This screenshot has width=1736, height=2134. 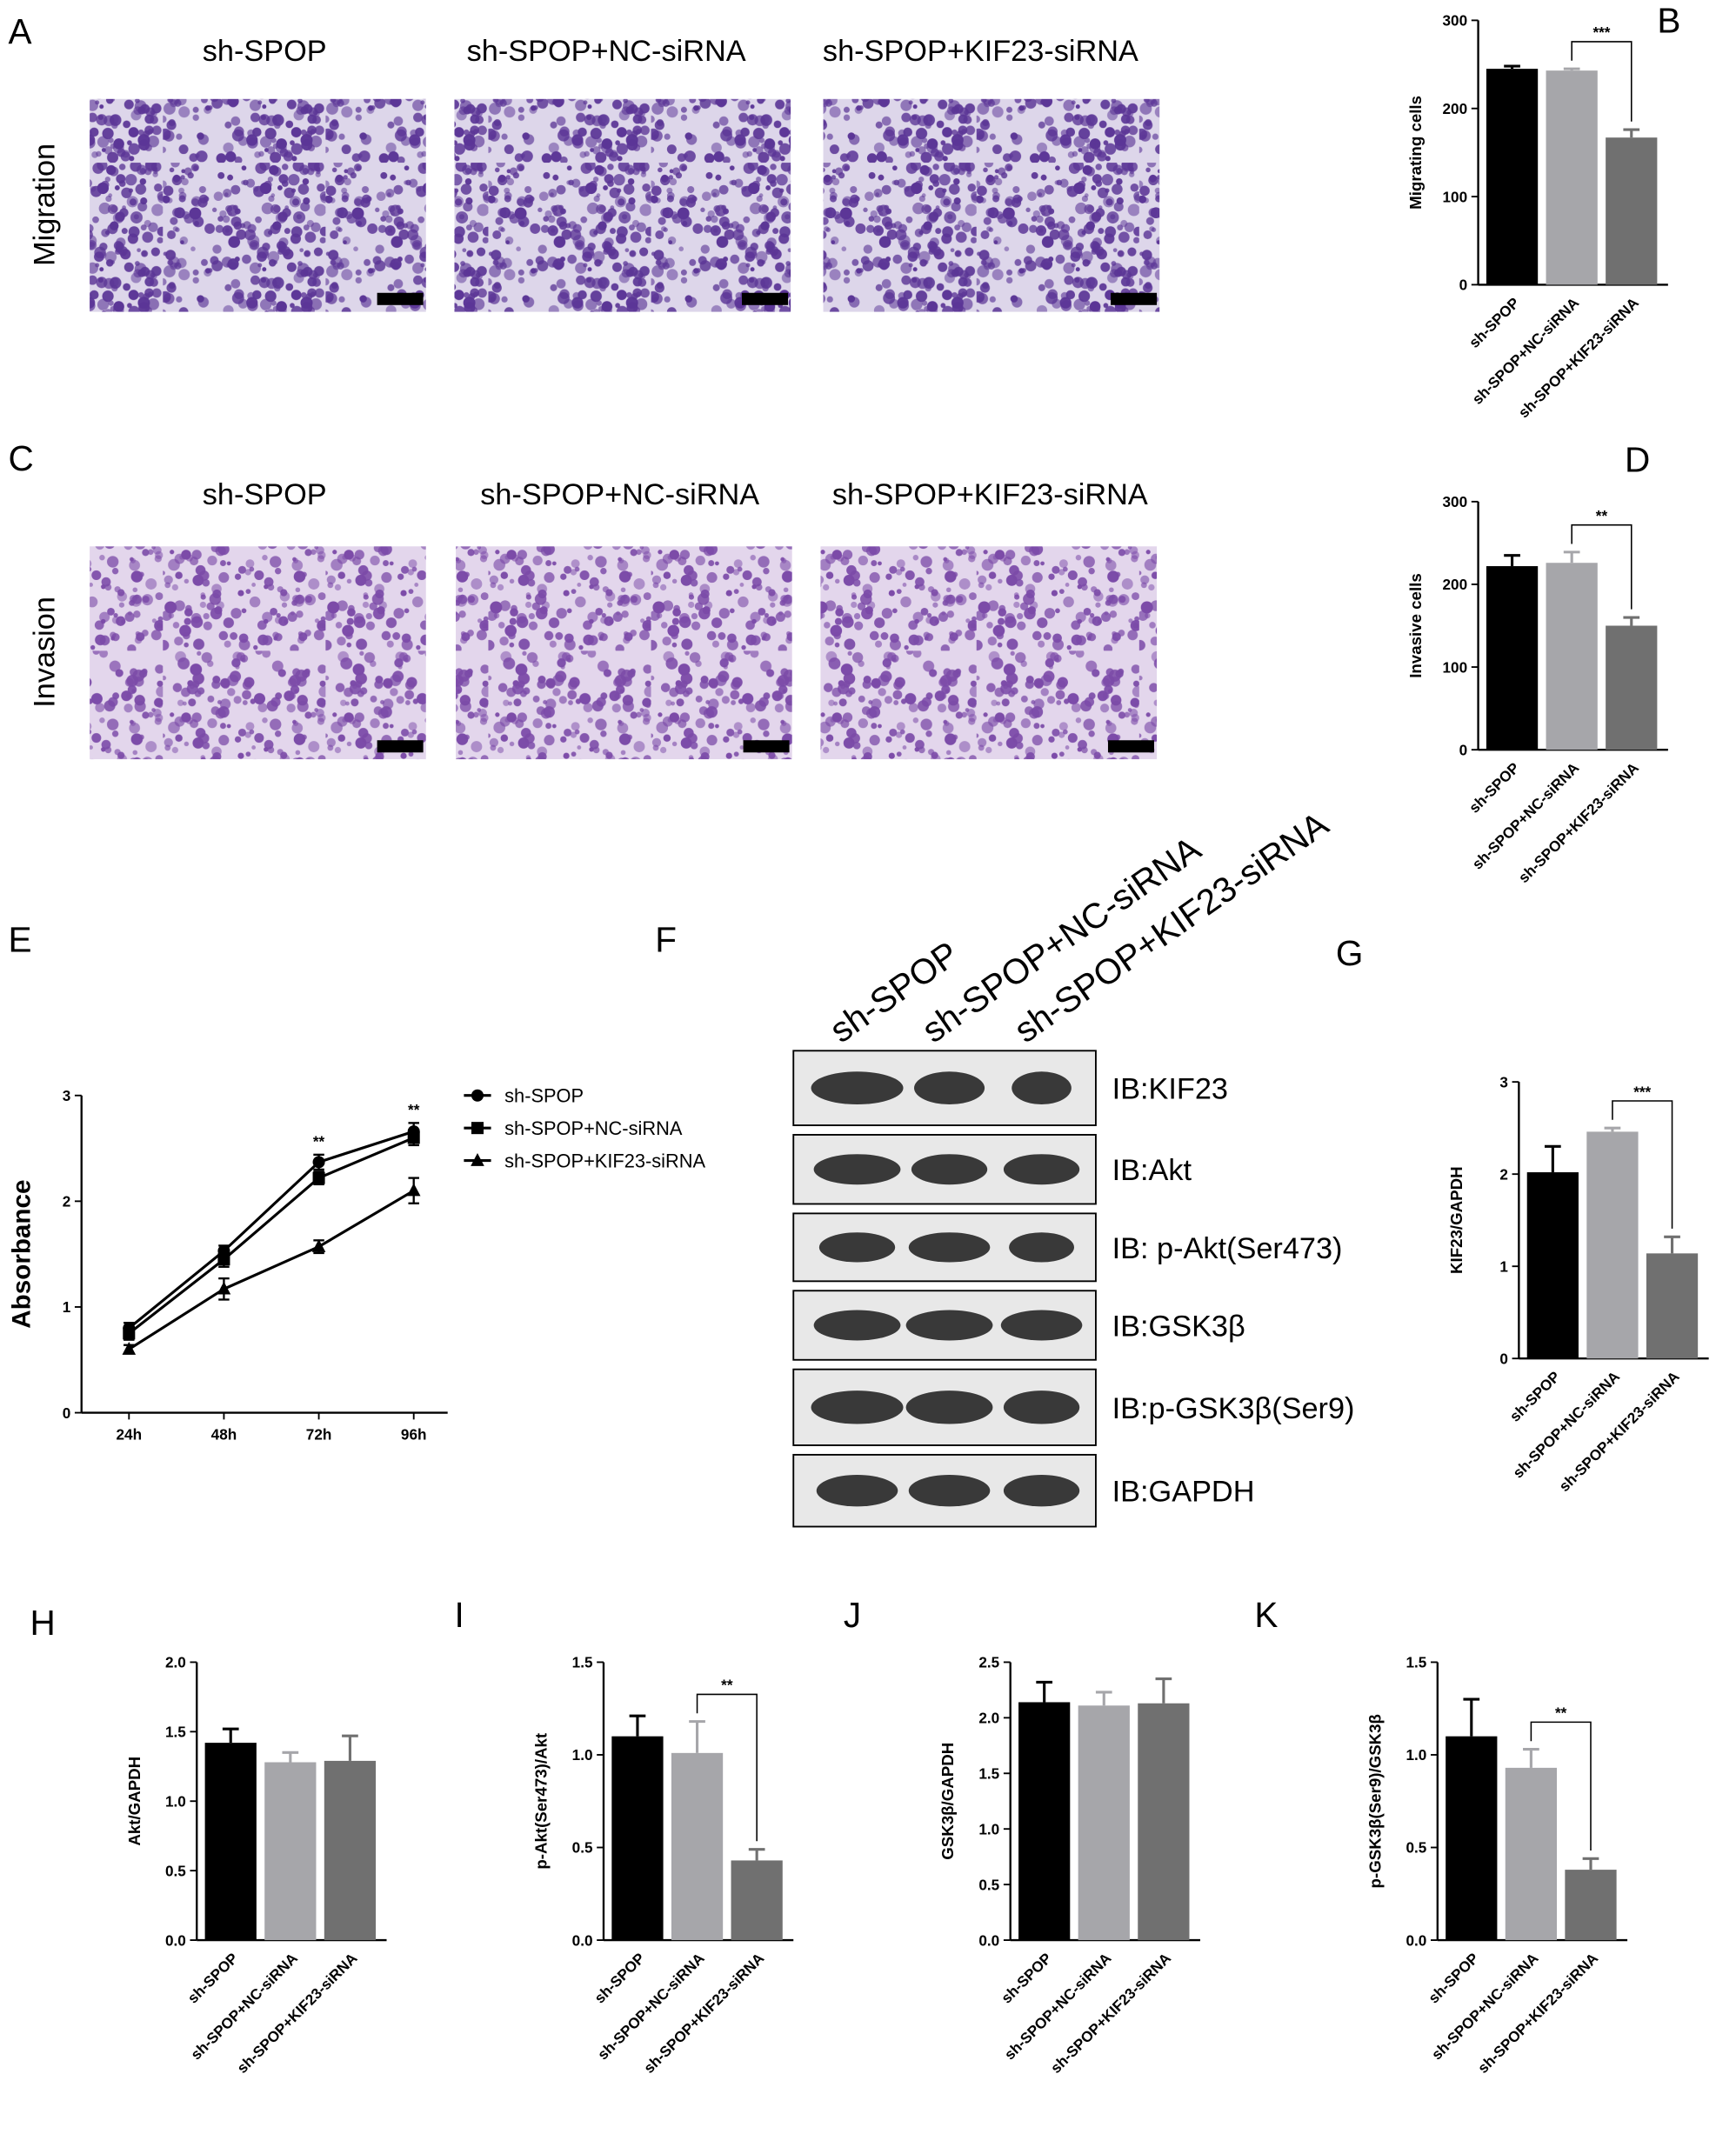 I want to click on panel-label: B, so click(x=1668, y=20).